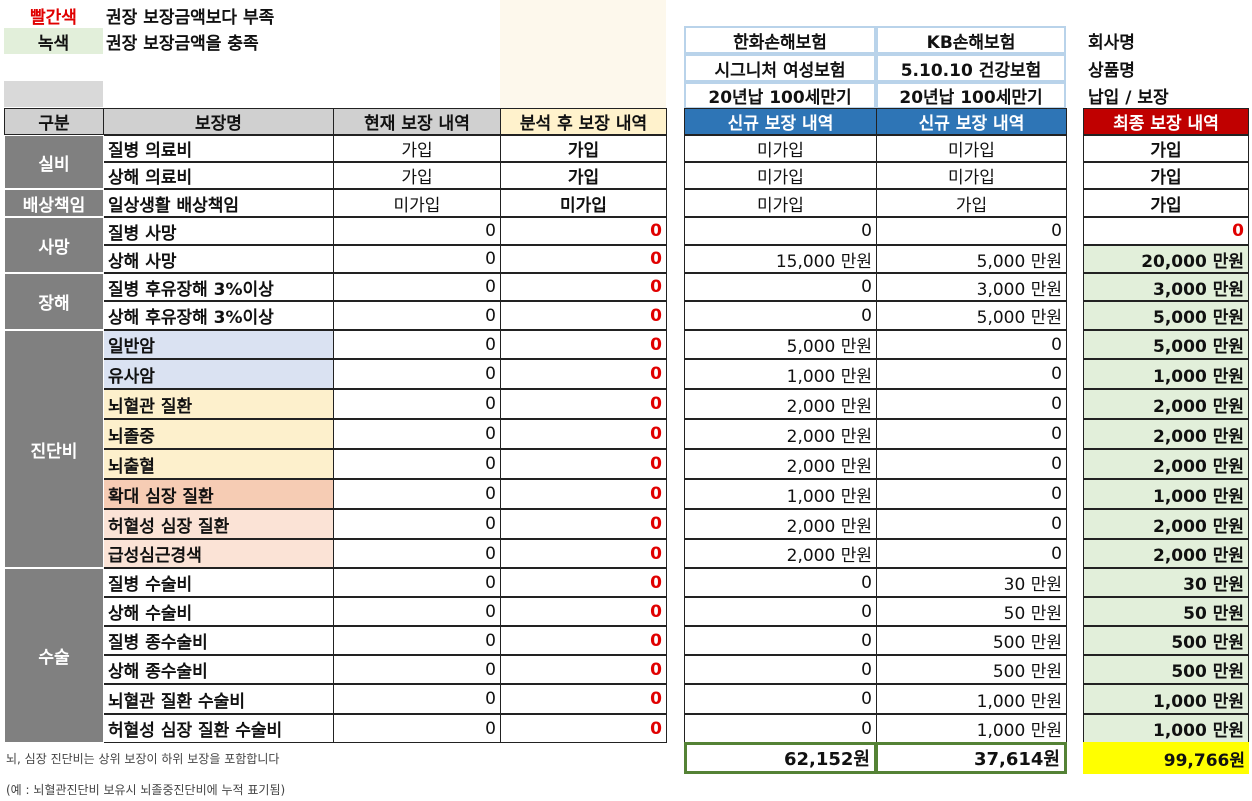 The image size is (1252, 801). Describe the element at coordinates (218, 728) in the screenshot. I see `coverage-name: 허혈성 심장 질환 수술비` at that location.